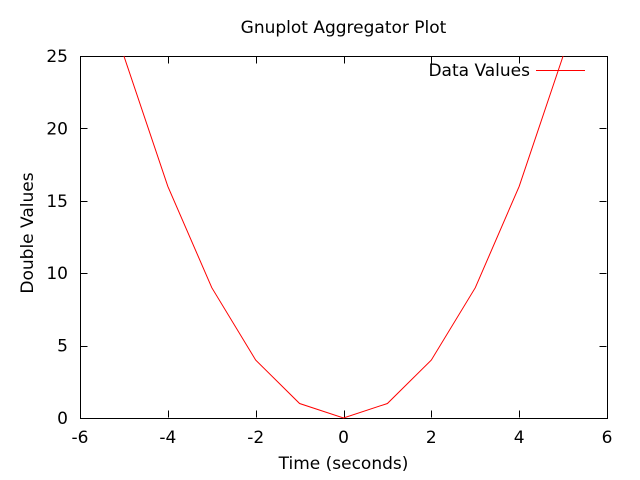 The image size is (640, 480). Describe the element at coordinates (80, 438) in the screenshot. I see `x-tick-label: -6` at that location.